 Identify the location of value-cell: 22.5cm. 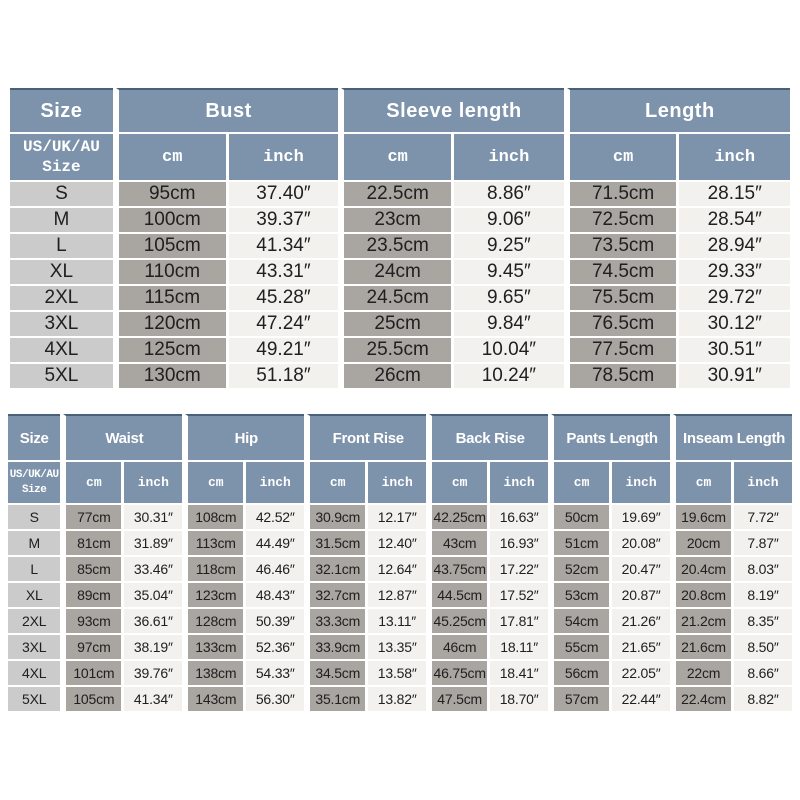
(396, 194).